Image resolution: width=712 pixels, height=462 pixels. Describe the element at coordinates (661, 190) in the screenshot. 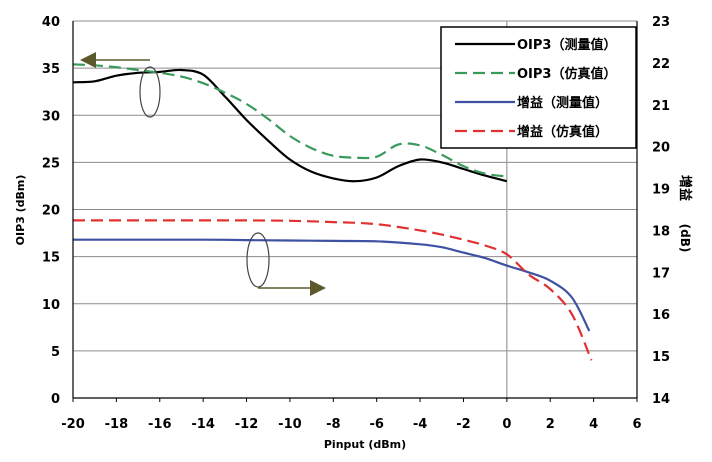

I see `y-right-tick-label-5: 19` at that location.